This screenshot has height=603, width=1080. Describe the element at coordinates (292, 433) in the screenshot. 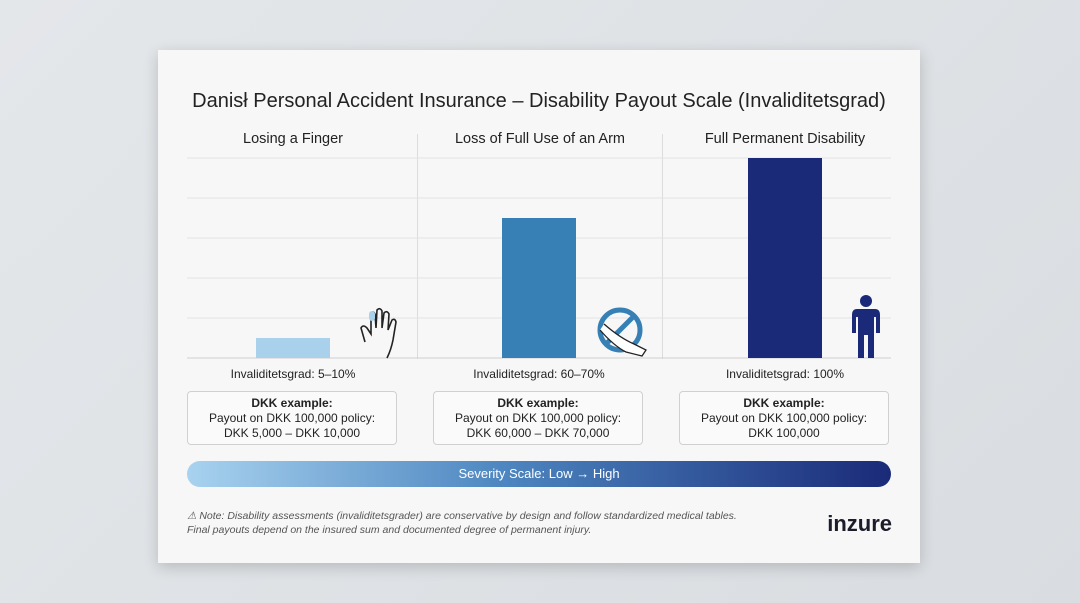

I see `box-line: DKK 5,000 – DKK 10,000` at that location.